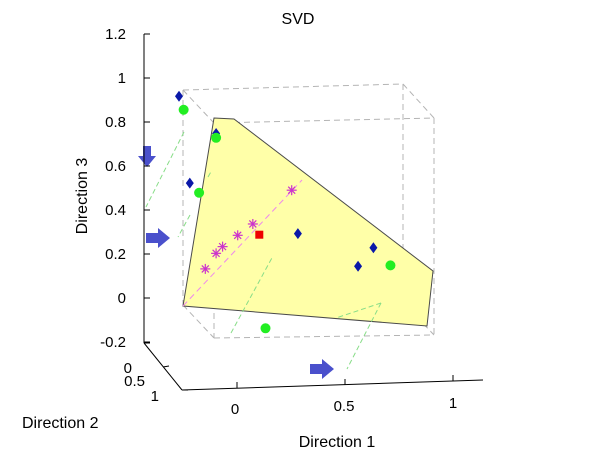  Describe the element at coordinates (122, 298) in the screenshot. I see `z-tick-label: 0` at that location.